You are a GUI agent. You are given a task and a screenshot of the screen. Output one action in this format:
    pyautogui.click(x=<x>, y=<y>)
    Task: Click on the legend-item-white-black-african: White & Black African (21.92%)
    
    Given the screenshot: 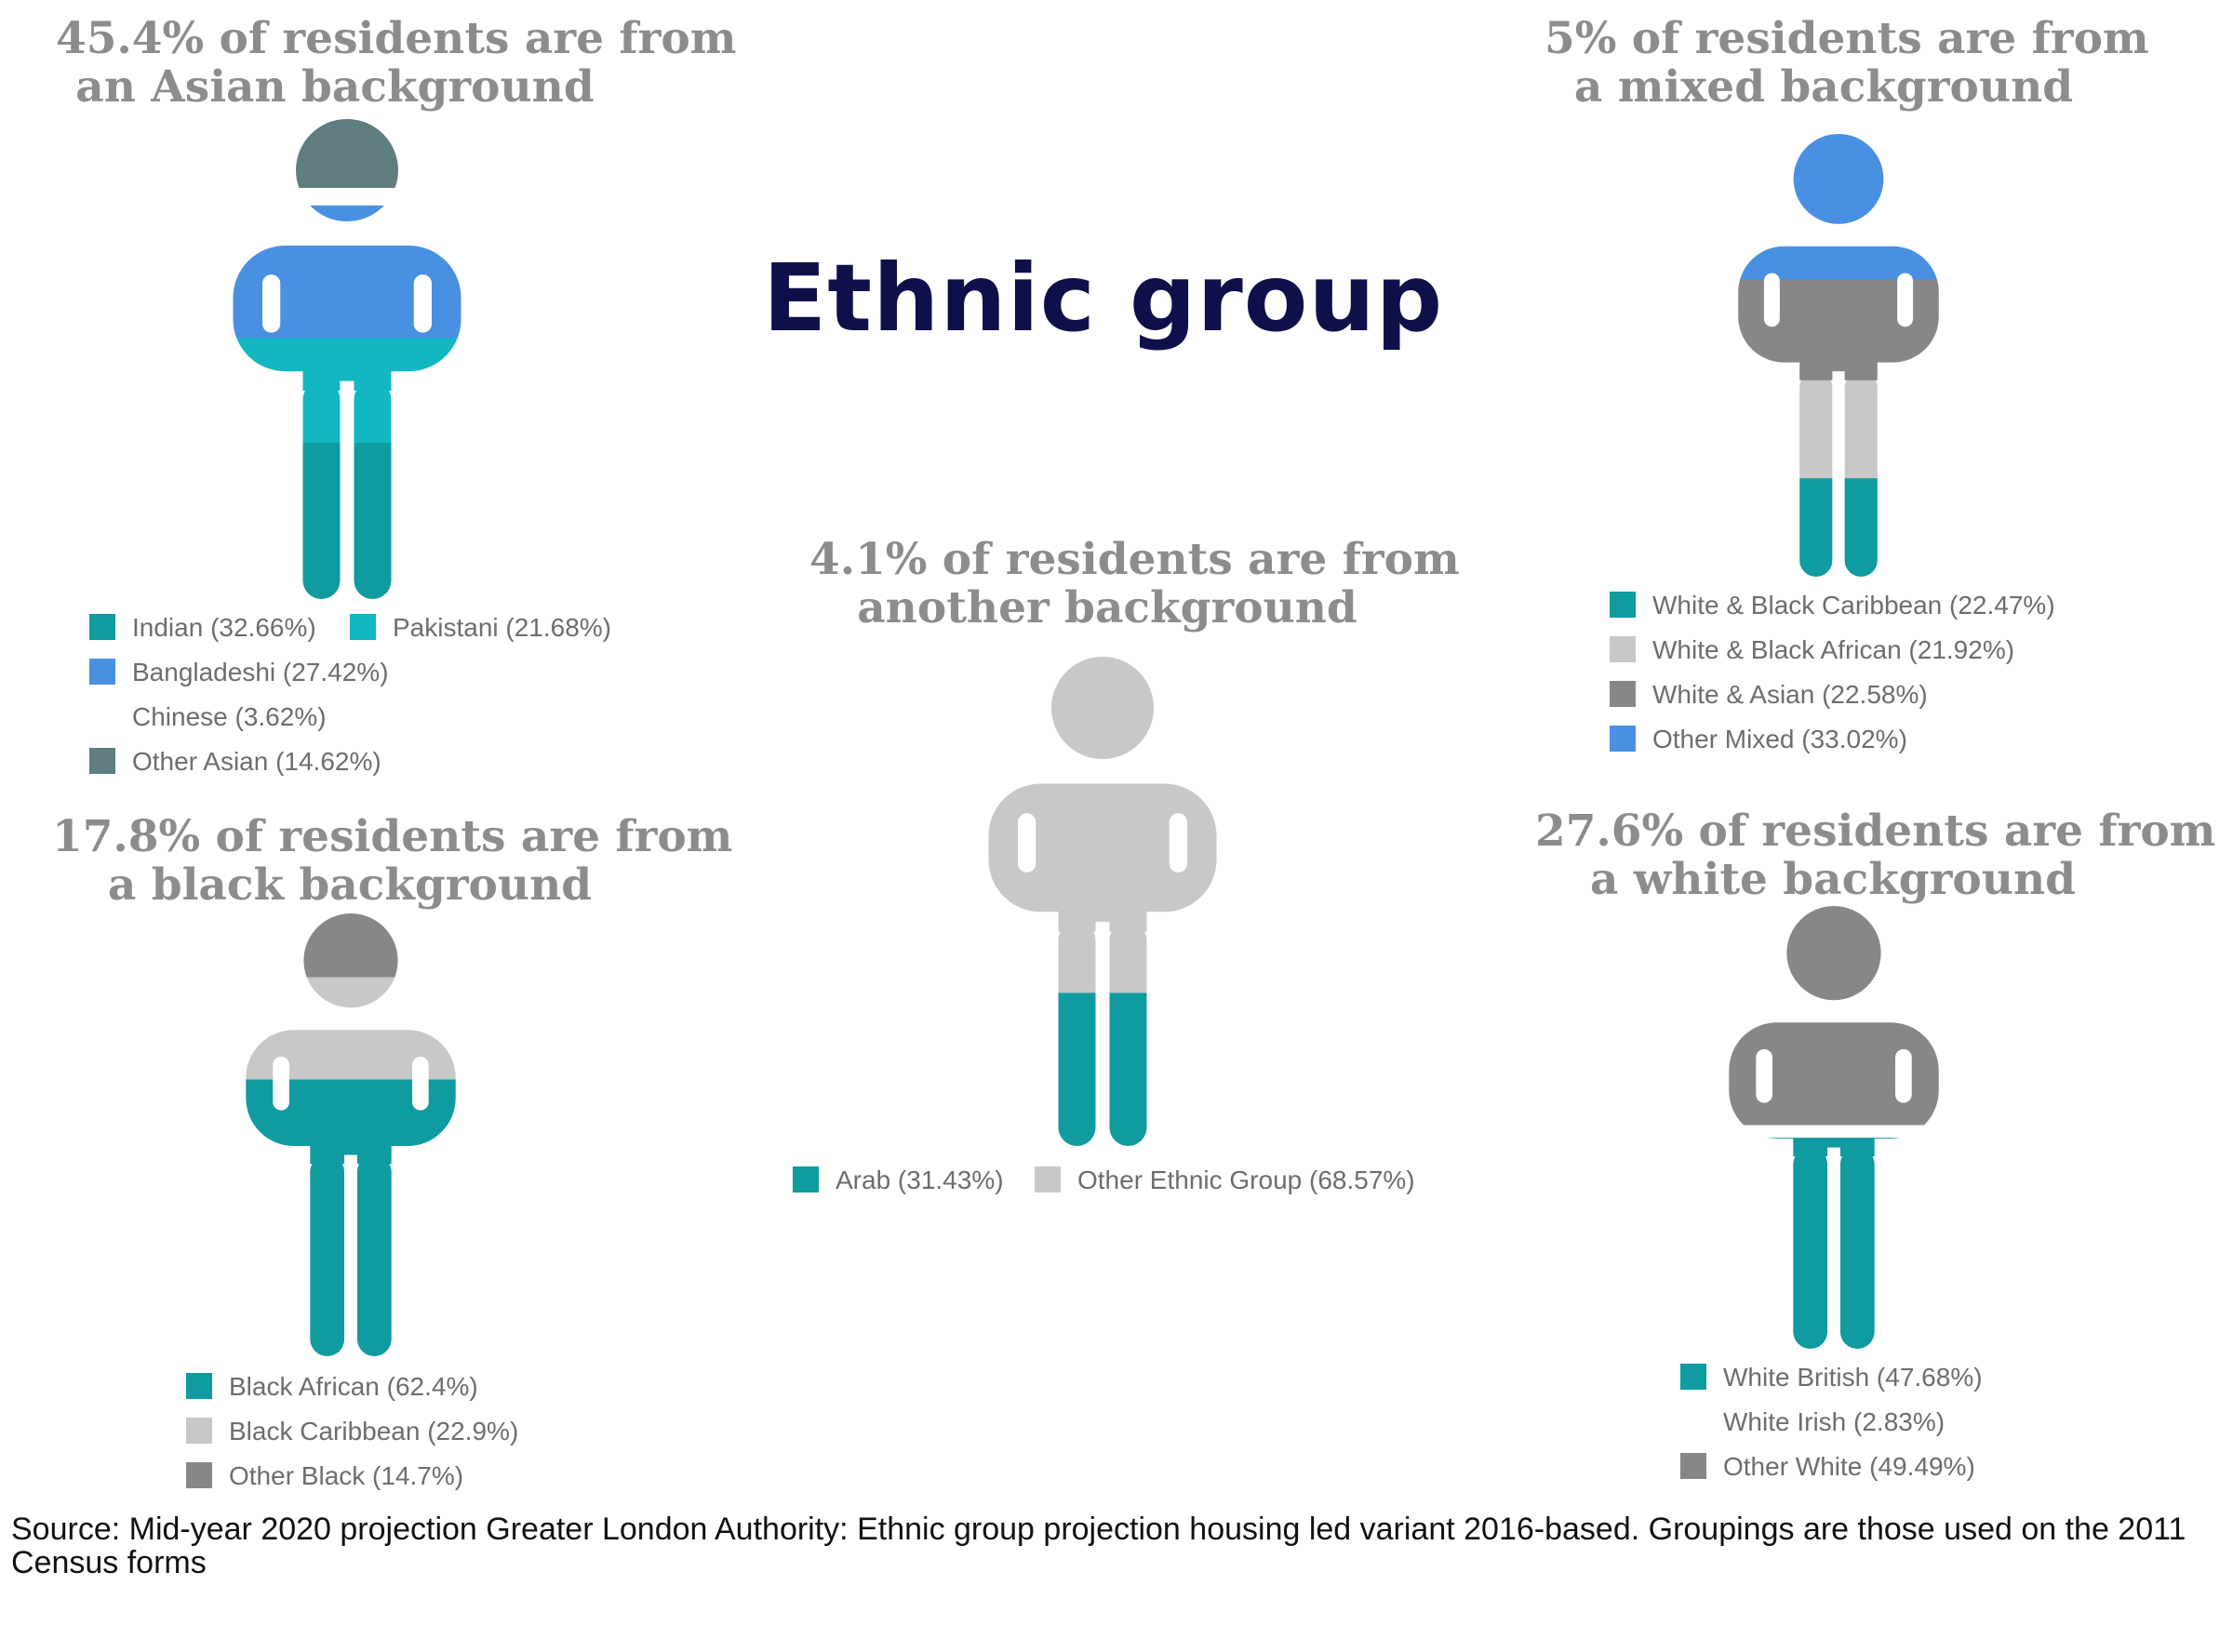 What is the action you would take?
    pyautogui.click(x=1812, y=650)
    